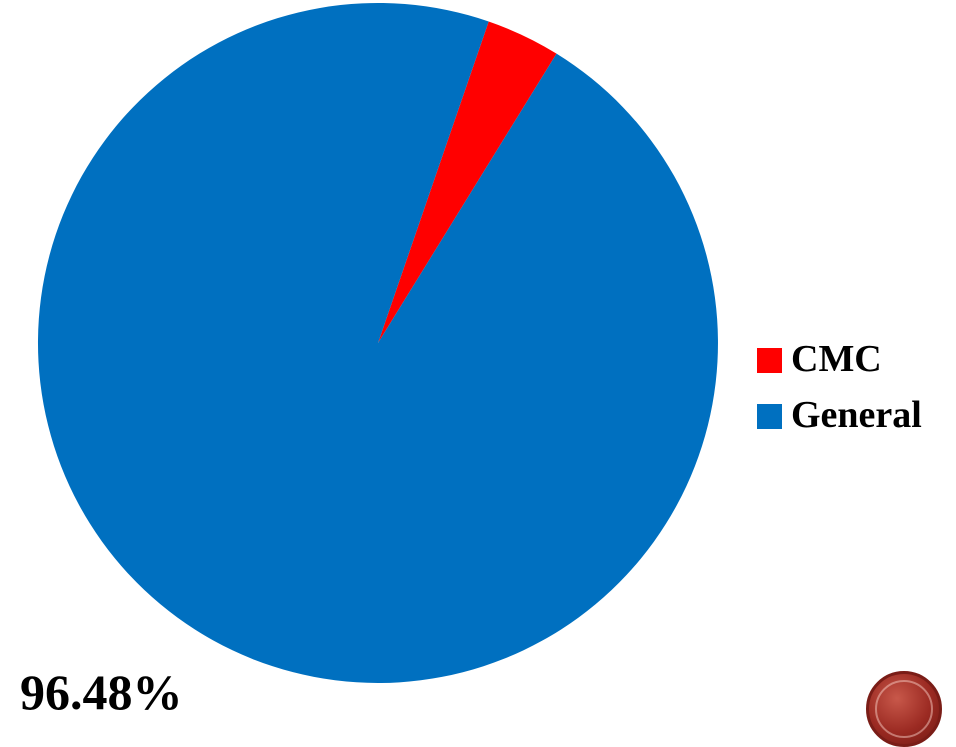 Image resolution: width=956 pixels, height=747 pixels. I want to click on legend-label-general: General, so click(856, 415).